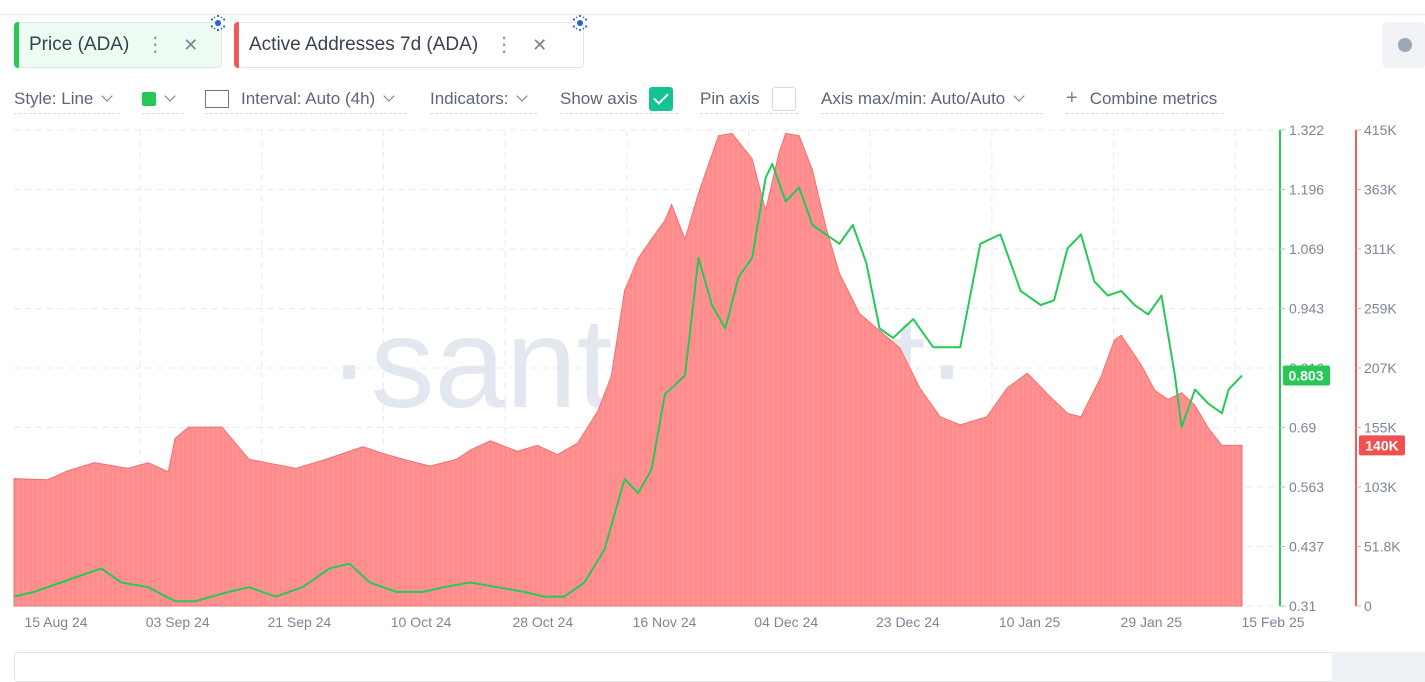 Image resolution: width=1425 pixels, height=682 pixels. Describe the element at coordinates (599, 98) in the screenshot. I see `show-axis-label: Show axis` at that location.